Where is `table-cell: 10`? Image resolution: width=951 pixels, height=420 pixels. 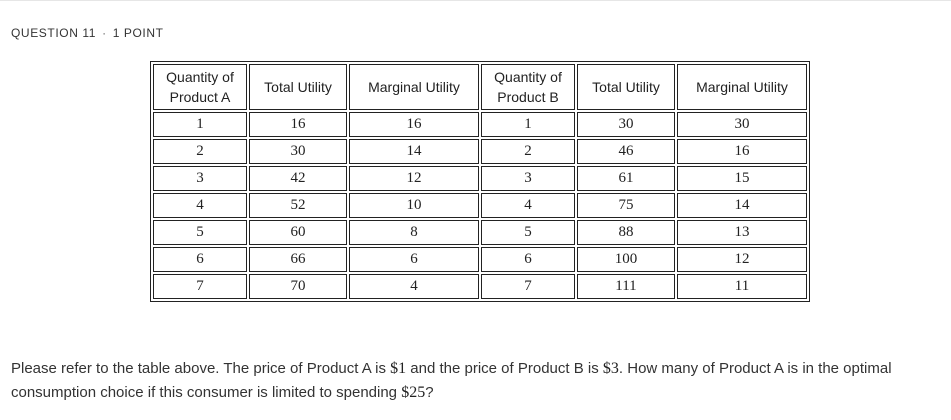
table-cell: 10 is located at coordinates (414, 205).